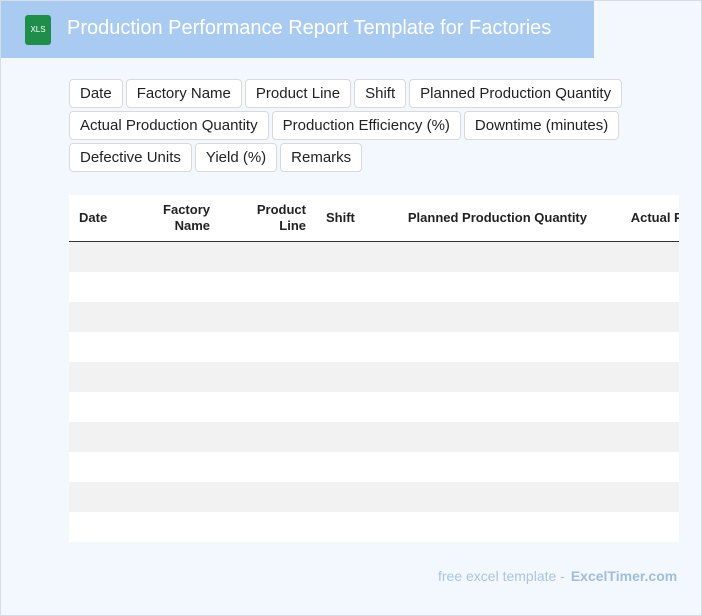  What do you see at coordinates (170, 218) in the screenshot?
I see `column-header: Factory Name` at bounding box center [170, 218].